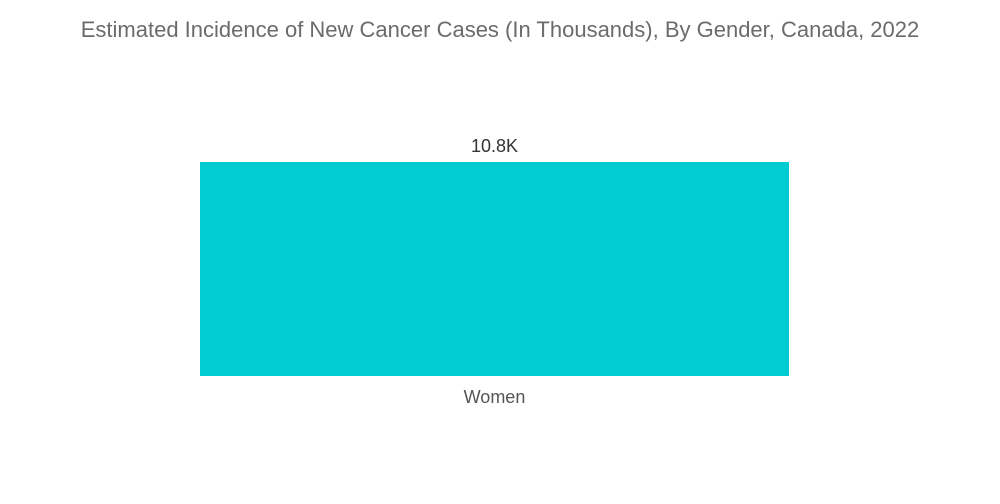 This screenshot has width=1000, height=504. What do you see at coordinates (495, 271) in the screenshot?
I see `labels-layer: 10.8K Women` at bounding box center [495, 271].